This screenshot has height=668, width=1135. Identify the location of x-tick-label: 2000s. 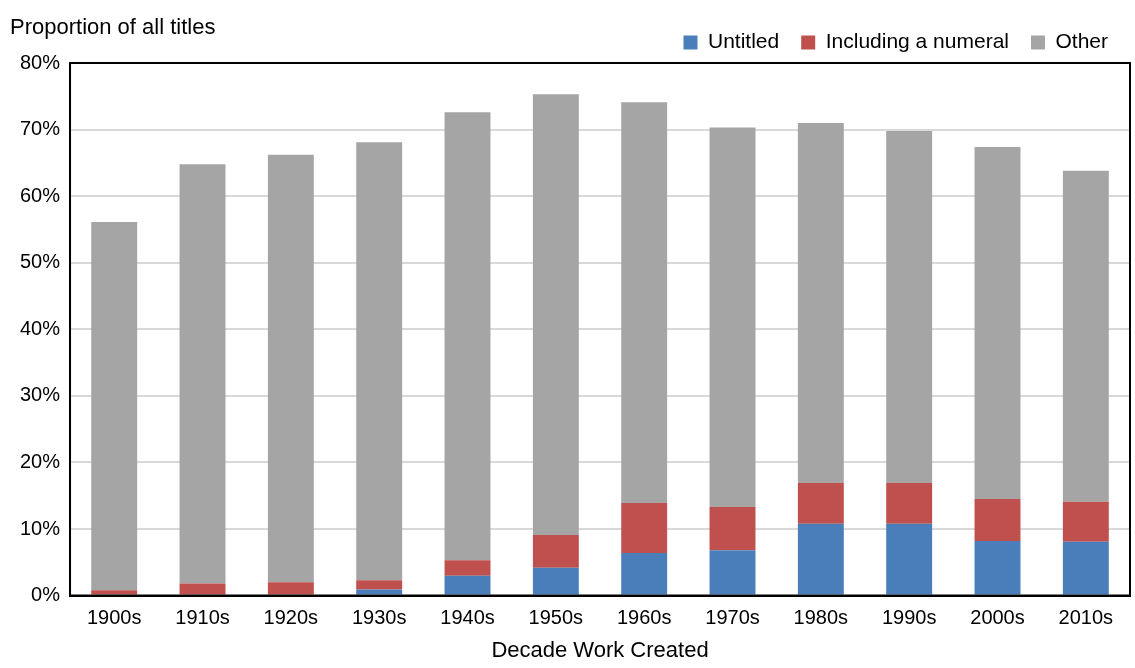
(997, 617).